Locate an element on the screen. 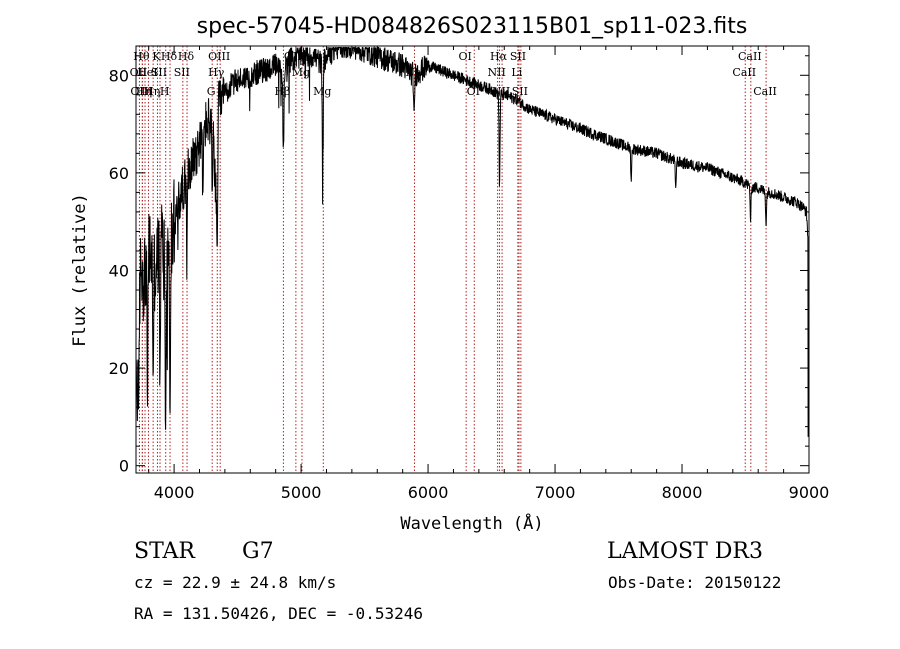 The height and width of the screenshot is (649, 900). line-marker-label: Hη is located at coordinates (152, 91).